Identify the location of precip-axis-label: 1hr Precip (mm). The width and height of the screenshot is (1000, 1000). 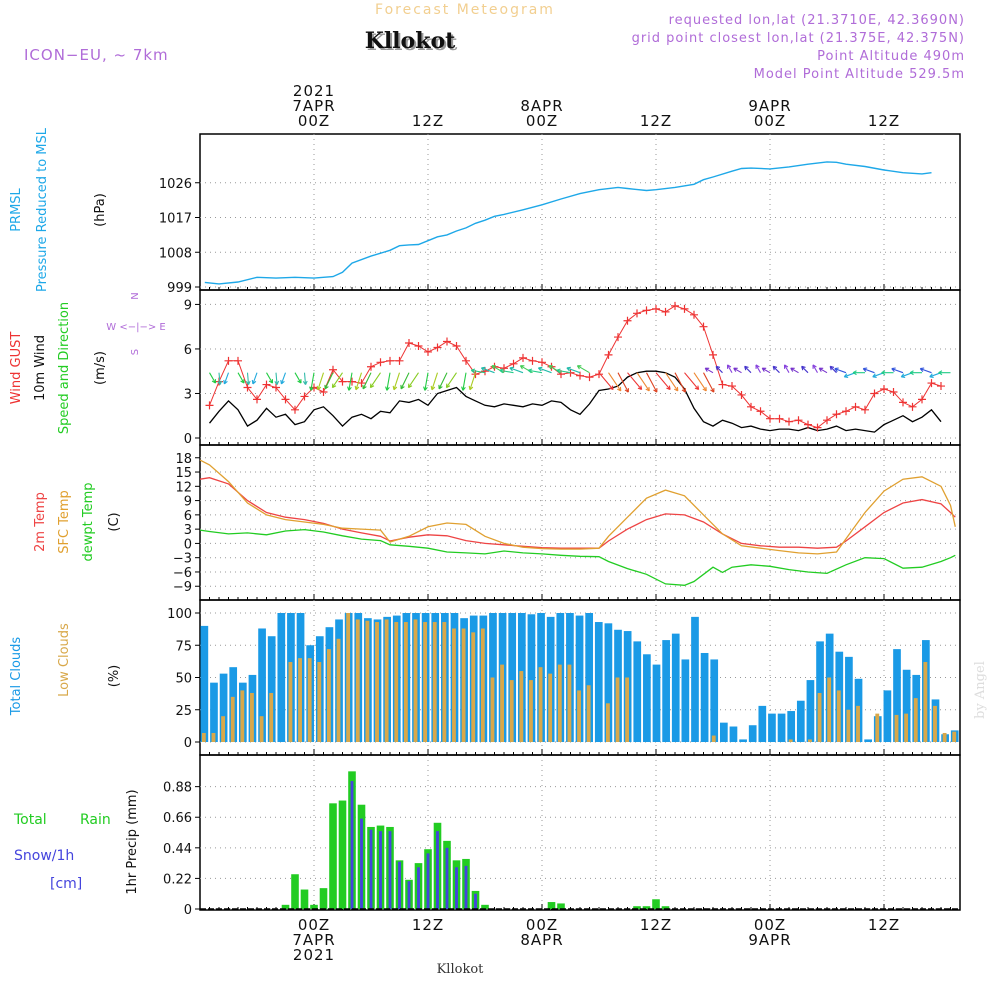
(132, 841).